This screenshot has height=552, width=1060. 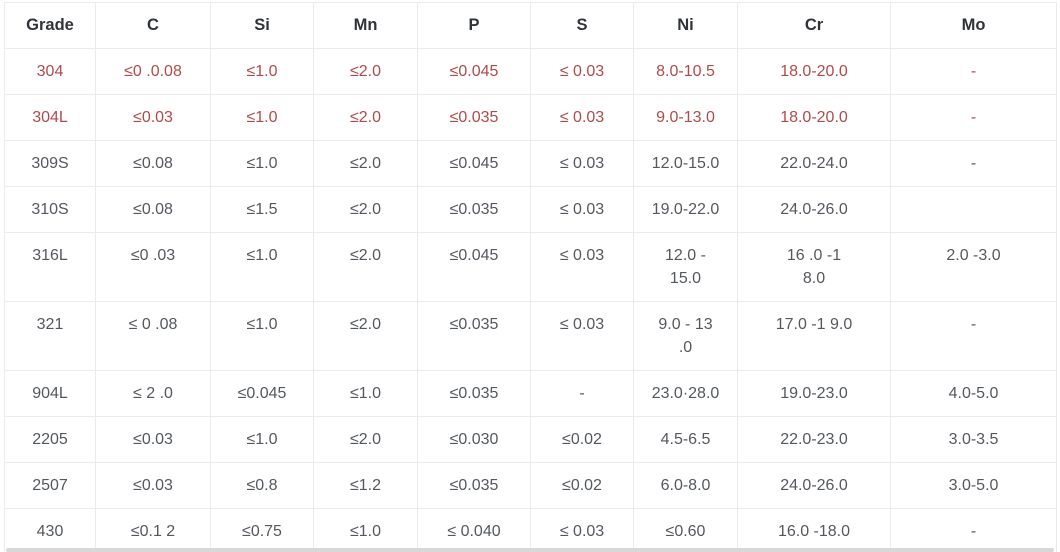 I want to click on value-cell: 2.0 -3.0, so click(x=973, y=267).